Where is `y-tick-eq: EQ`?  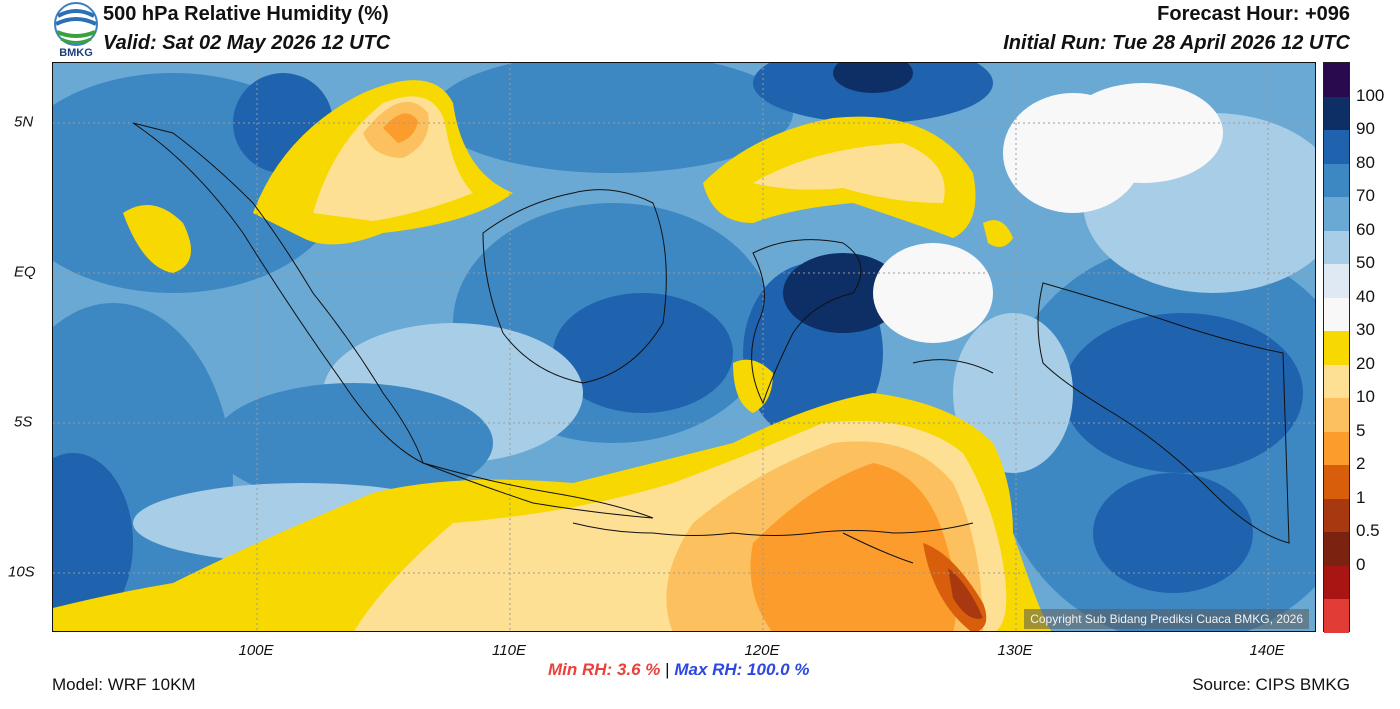
y-tick-eq: EQ is located at coordinates (25, 272).